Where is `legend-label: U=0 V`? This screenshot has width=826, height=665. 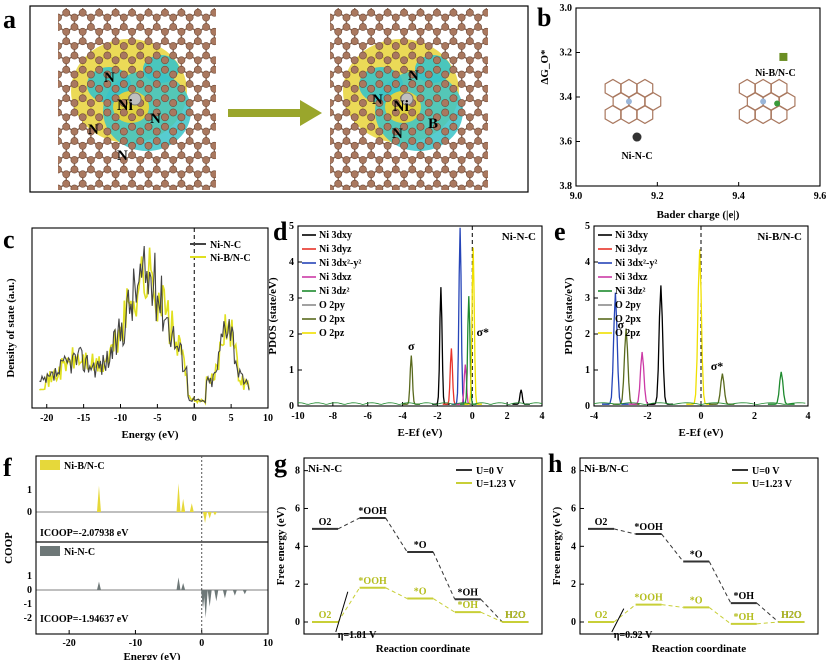 legend-label: U=0 V is located at coordinates (490, 471).